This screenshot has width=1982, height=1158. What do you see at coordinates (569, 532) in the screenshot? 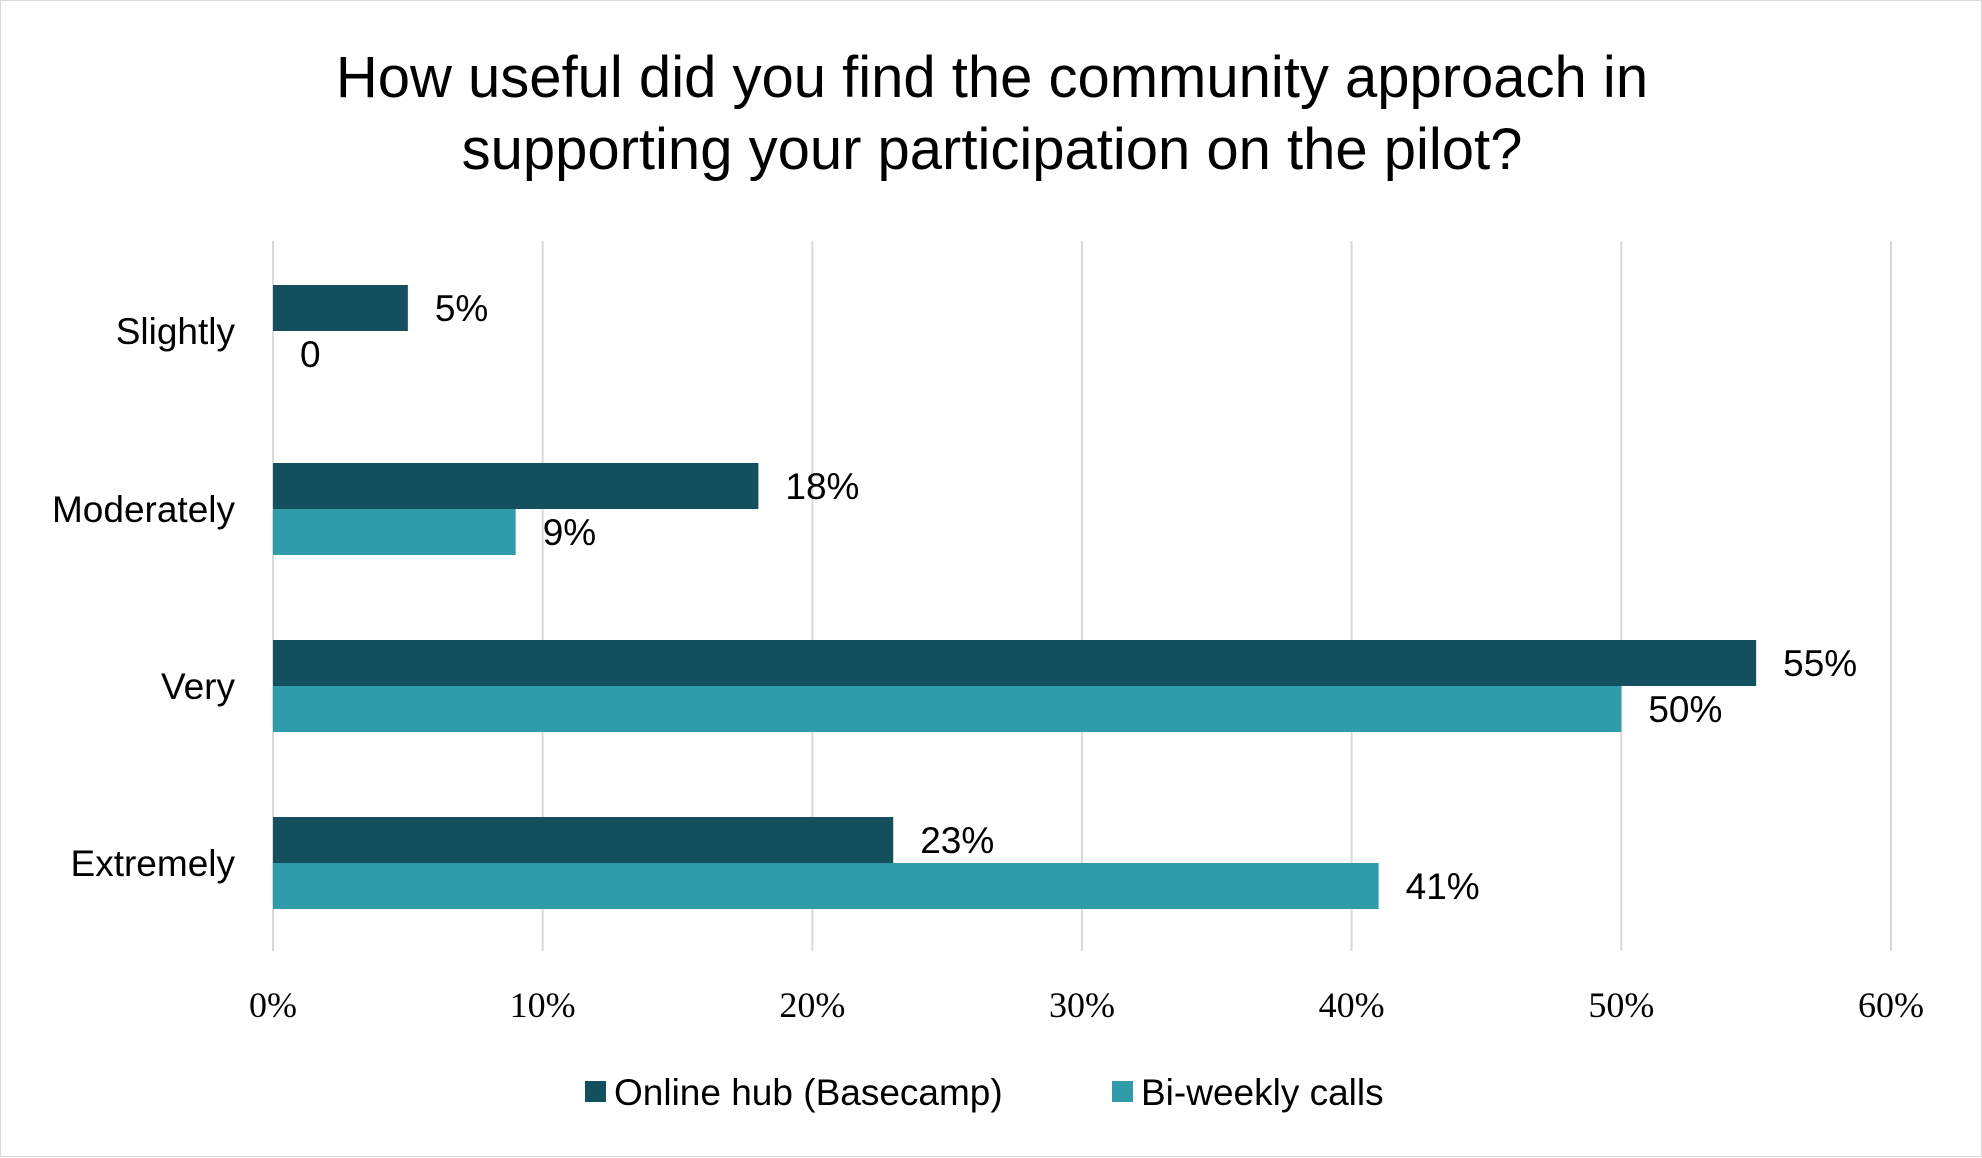
I see `data-label: 9%` at bounding box center [569, 532].